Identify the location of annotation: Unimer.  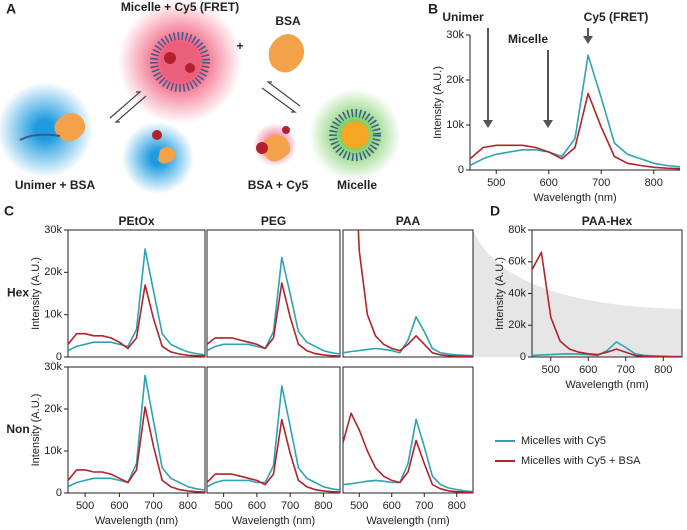
(463, 17).